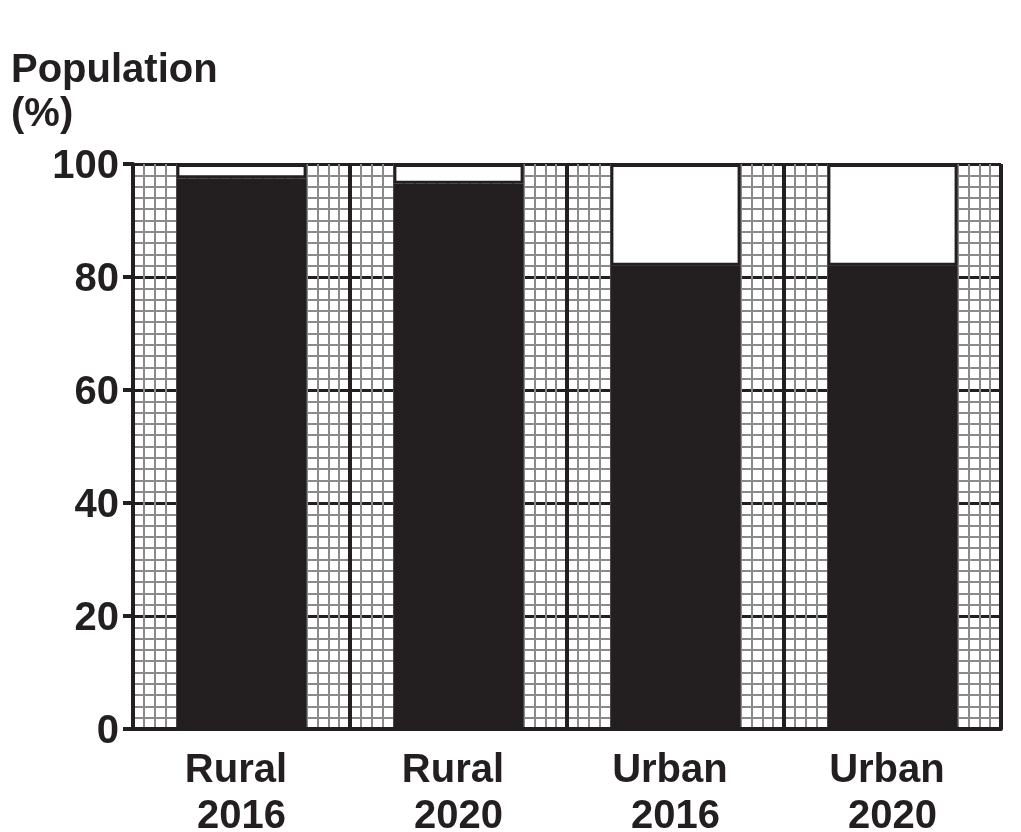 The image size is (1021, 832). What do you see at coordinates (96, 503) in the screenshot?
I see `y-tick-label: 40` at bounding box center [96, 503].